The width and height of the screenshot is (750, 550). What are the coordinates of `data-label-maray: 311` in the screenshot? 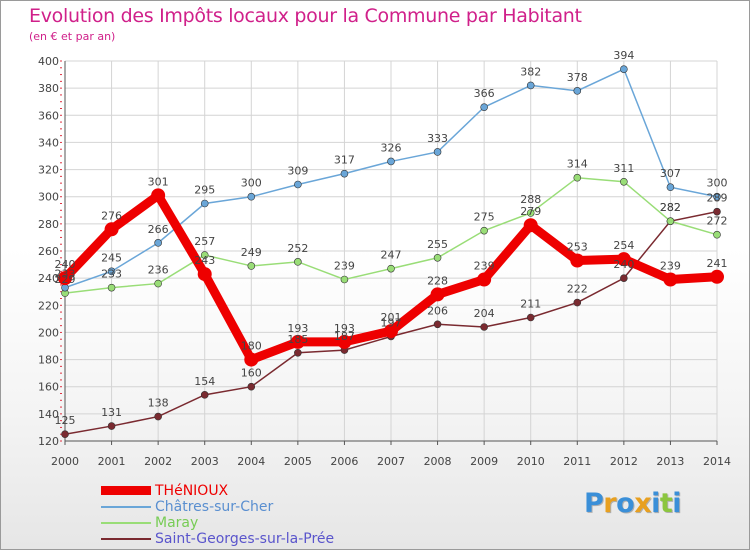 It's located at (623, 168).